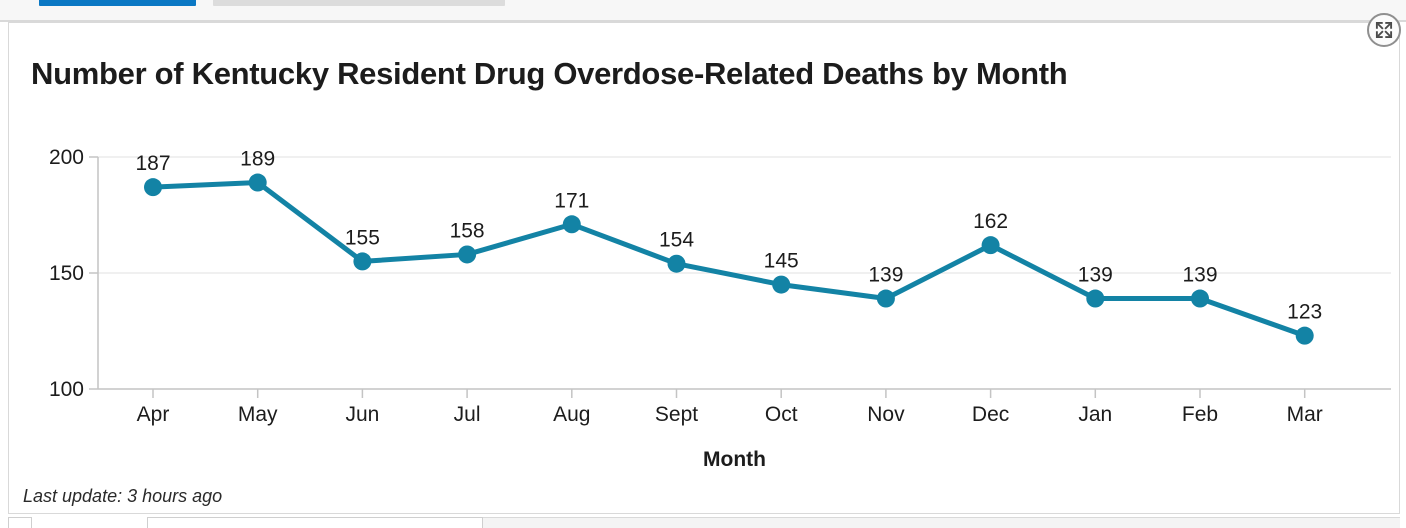 This screenshot has width=1406, height=528. What do you see at coordinates (152, 163) in the screenshot?
I see `data-label: 187` at bounding box center [152, 163].